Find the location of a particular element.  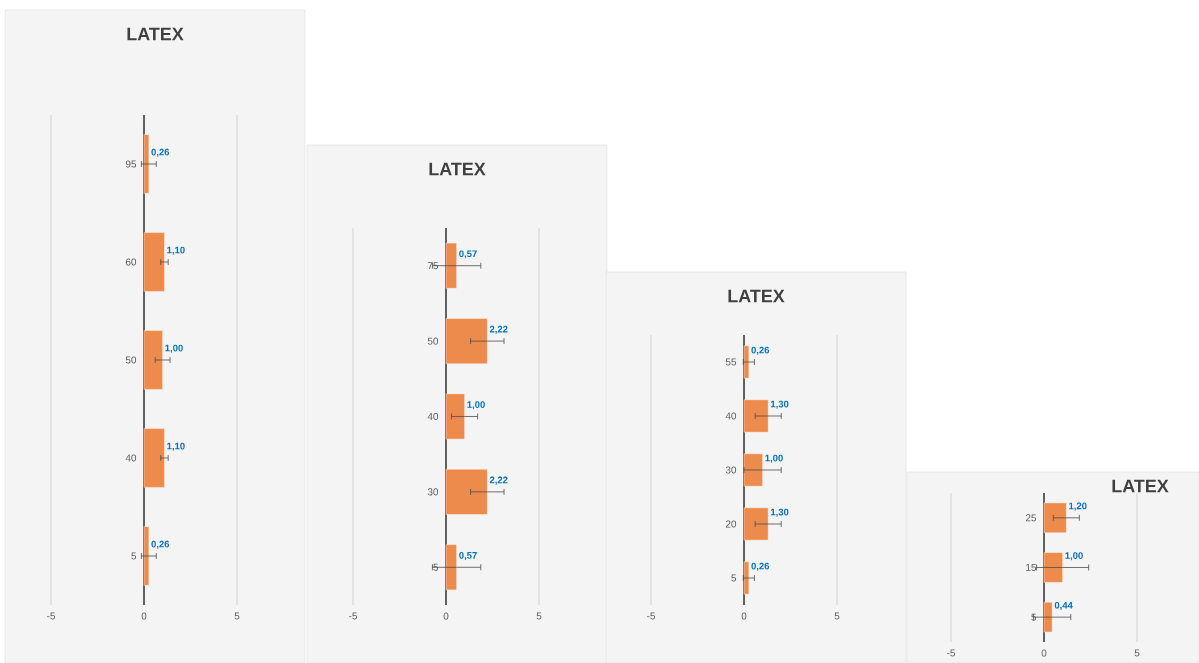

y-tick-label: 60 is located at coordinates (131, 262).